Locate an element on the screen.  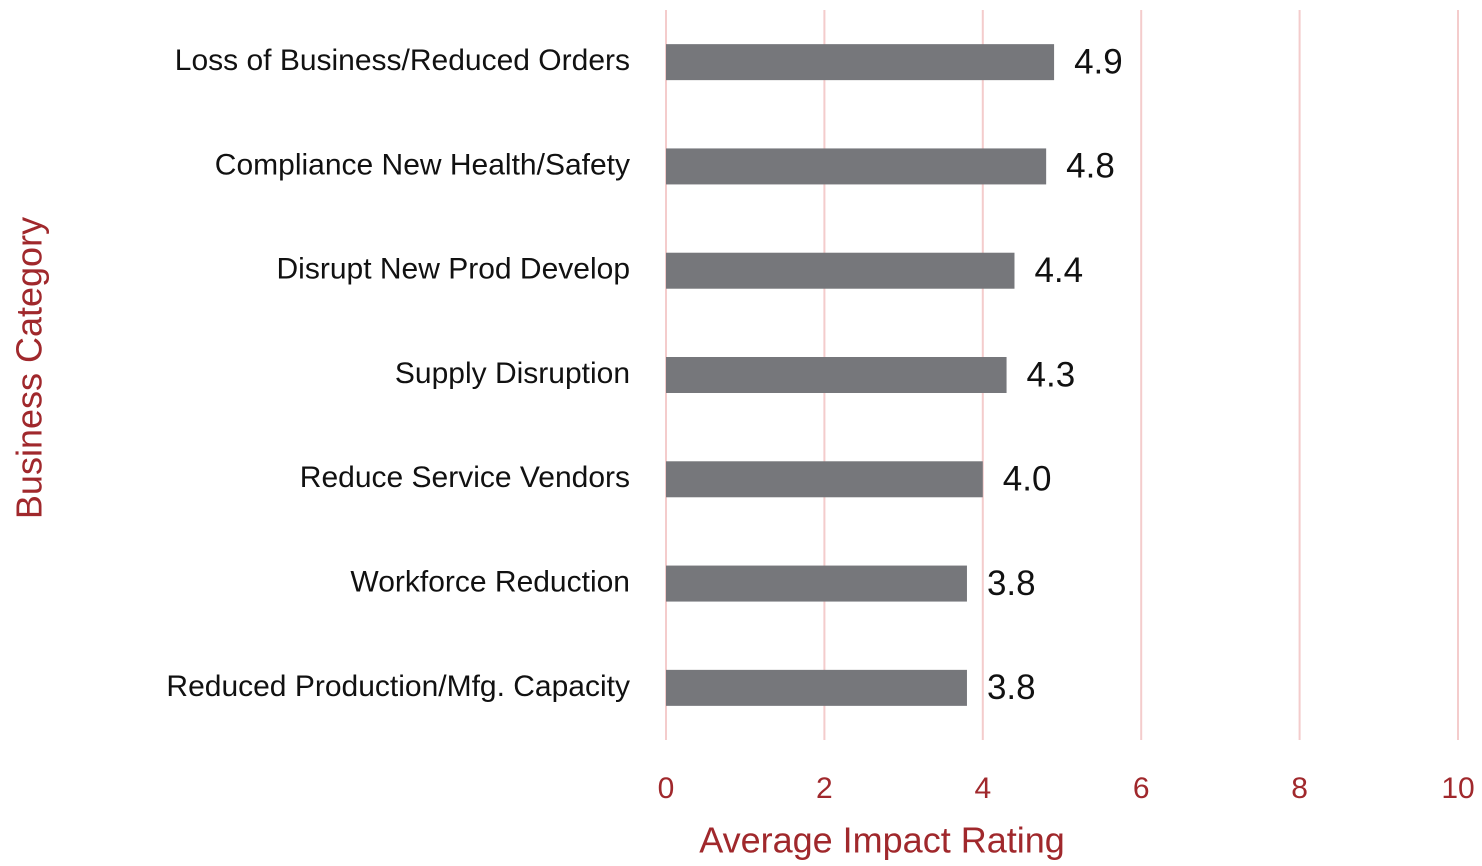
x-tick-label: 6 is located at coordinates (1141, 788).